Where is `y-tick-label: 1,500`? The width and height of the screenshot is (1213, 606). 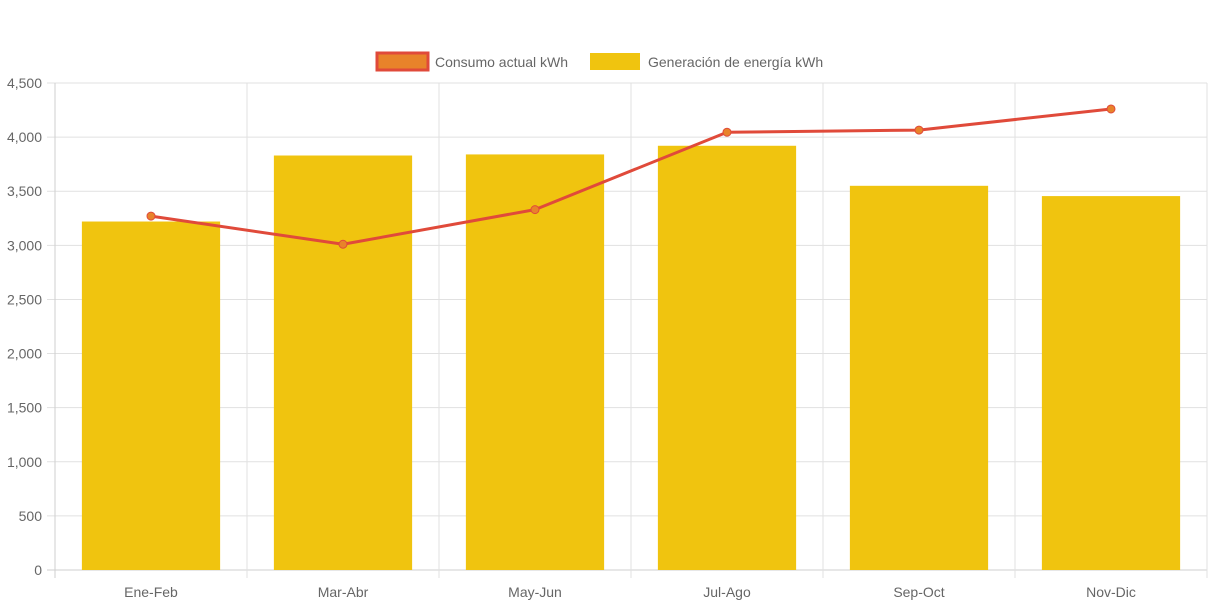 y-tick-label: 1,500 is located at coordinates (24, 408).